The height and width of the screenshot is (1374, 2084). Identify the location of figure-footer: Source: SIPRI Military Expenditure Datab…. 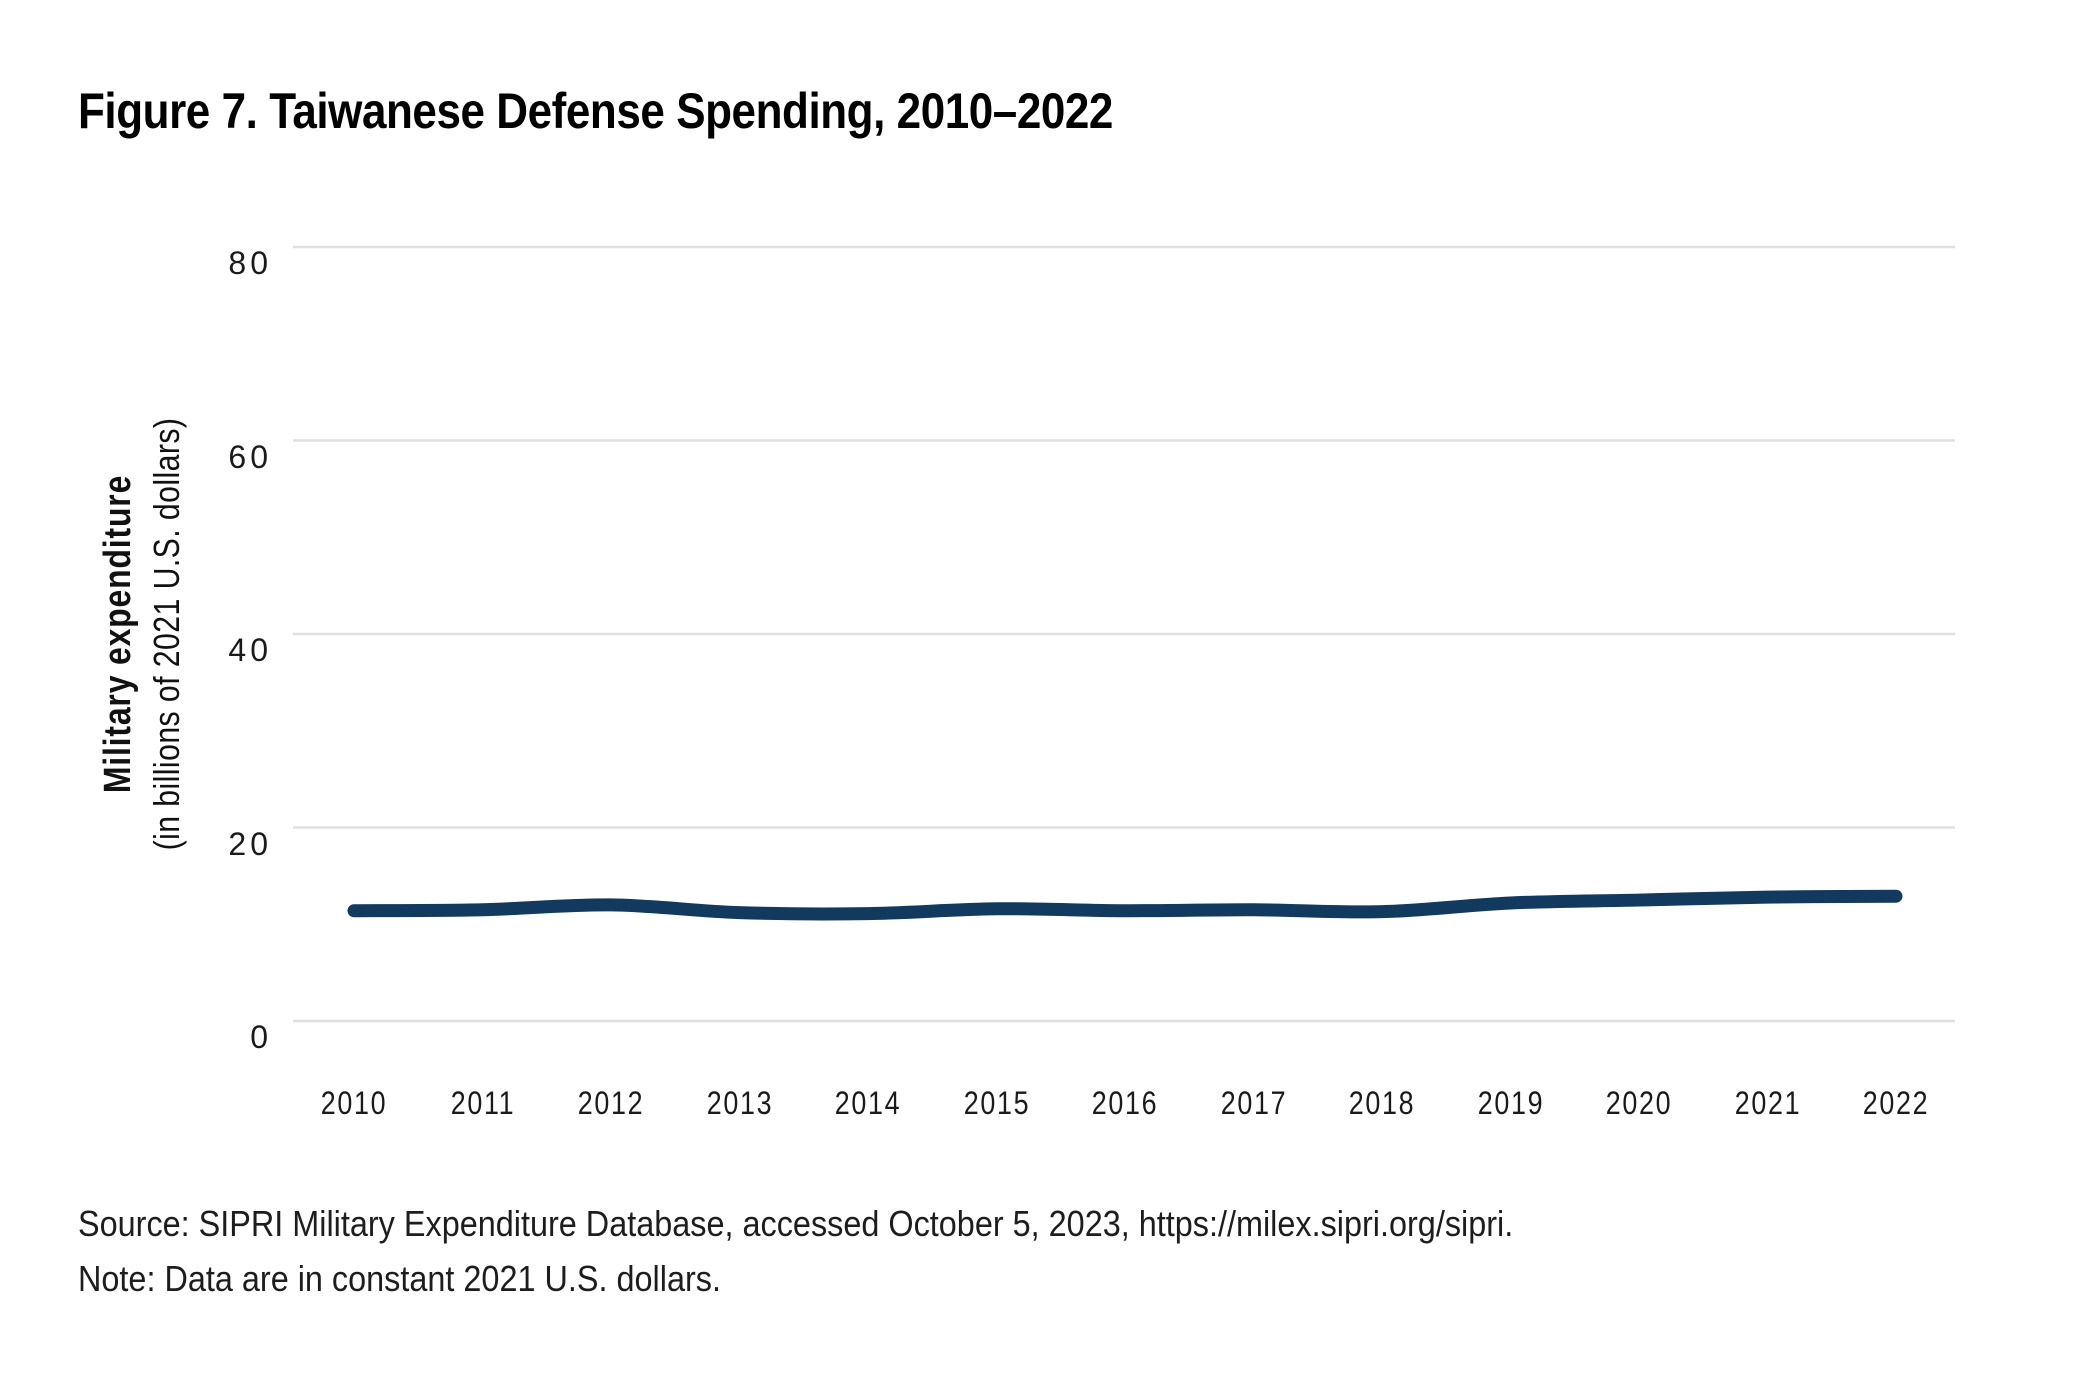
(795, 1251).